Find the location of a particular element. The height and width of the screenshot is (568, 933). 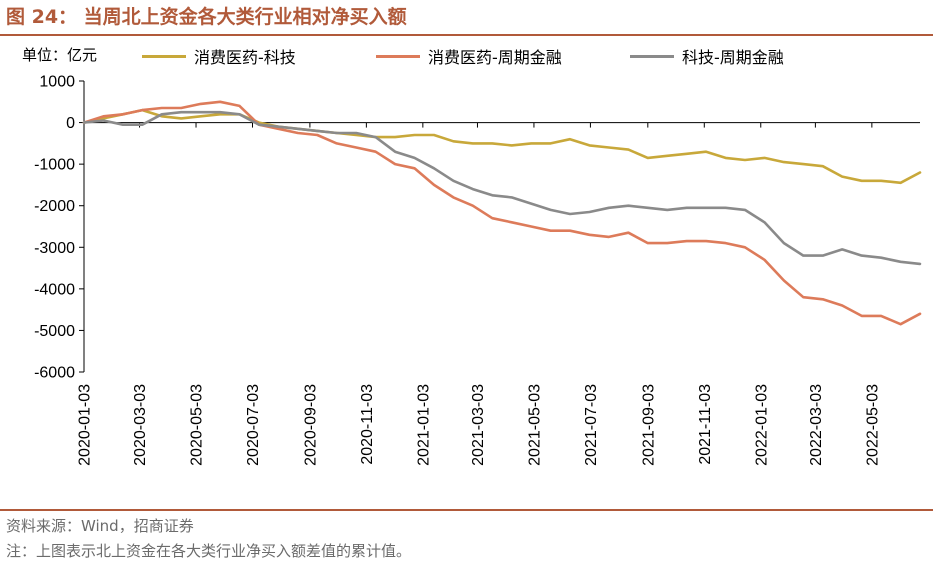

unit-label: 单位：亿元 is located at coordinates (60, 55).